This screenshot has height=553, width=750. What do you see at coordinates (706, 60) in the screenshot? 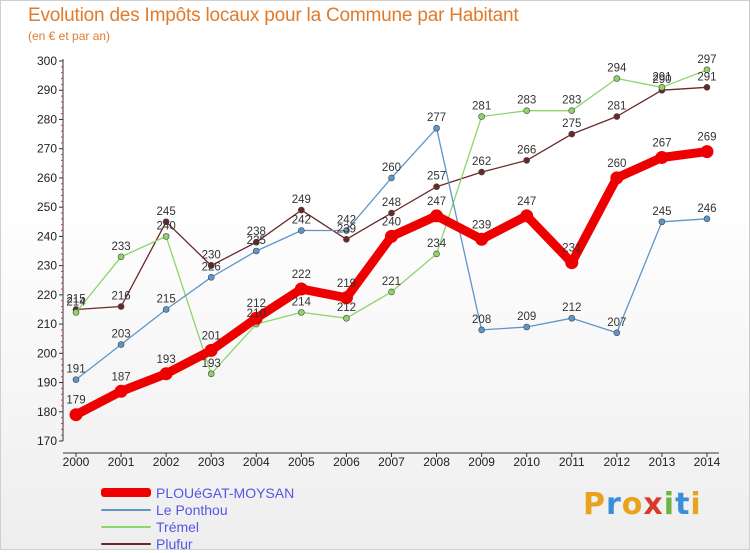
I see `data-label-tremel: 297` at bounding box center [706, 60].